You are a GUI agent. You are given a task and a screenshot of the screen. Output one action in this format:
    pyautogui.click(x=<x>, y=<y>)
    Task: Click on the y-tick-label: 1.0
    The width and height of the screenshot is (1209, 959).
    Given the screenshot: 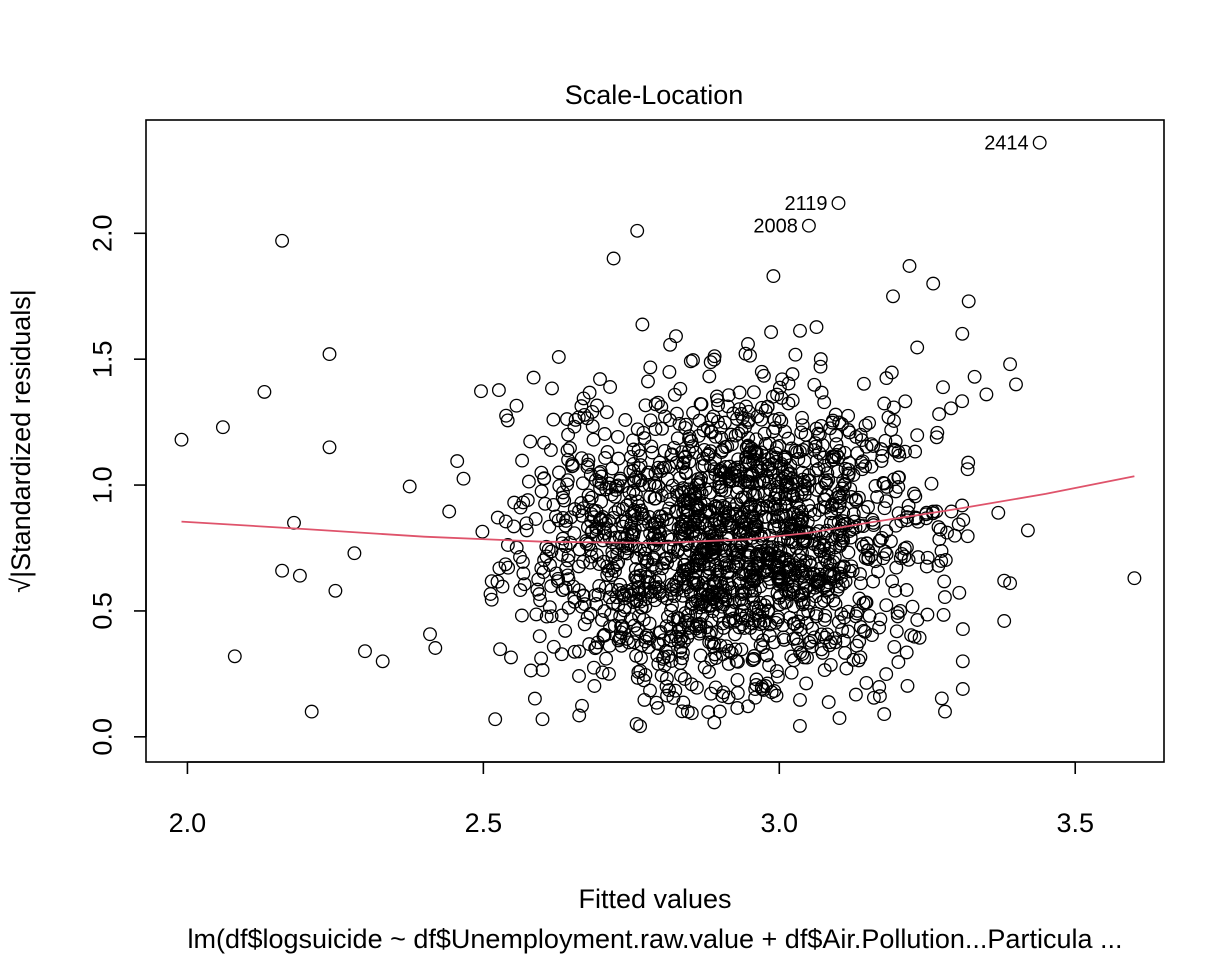 What is the action you would take?
    pyautogui.click(x=102, y=485)
    